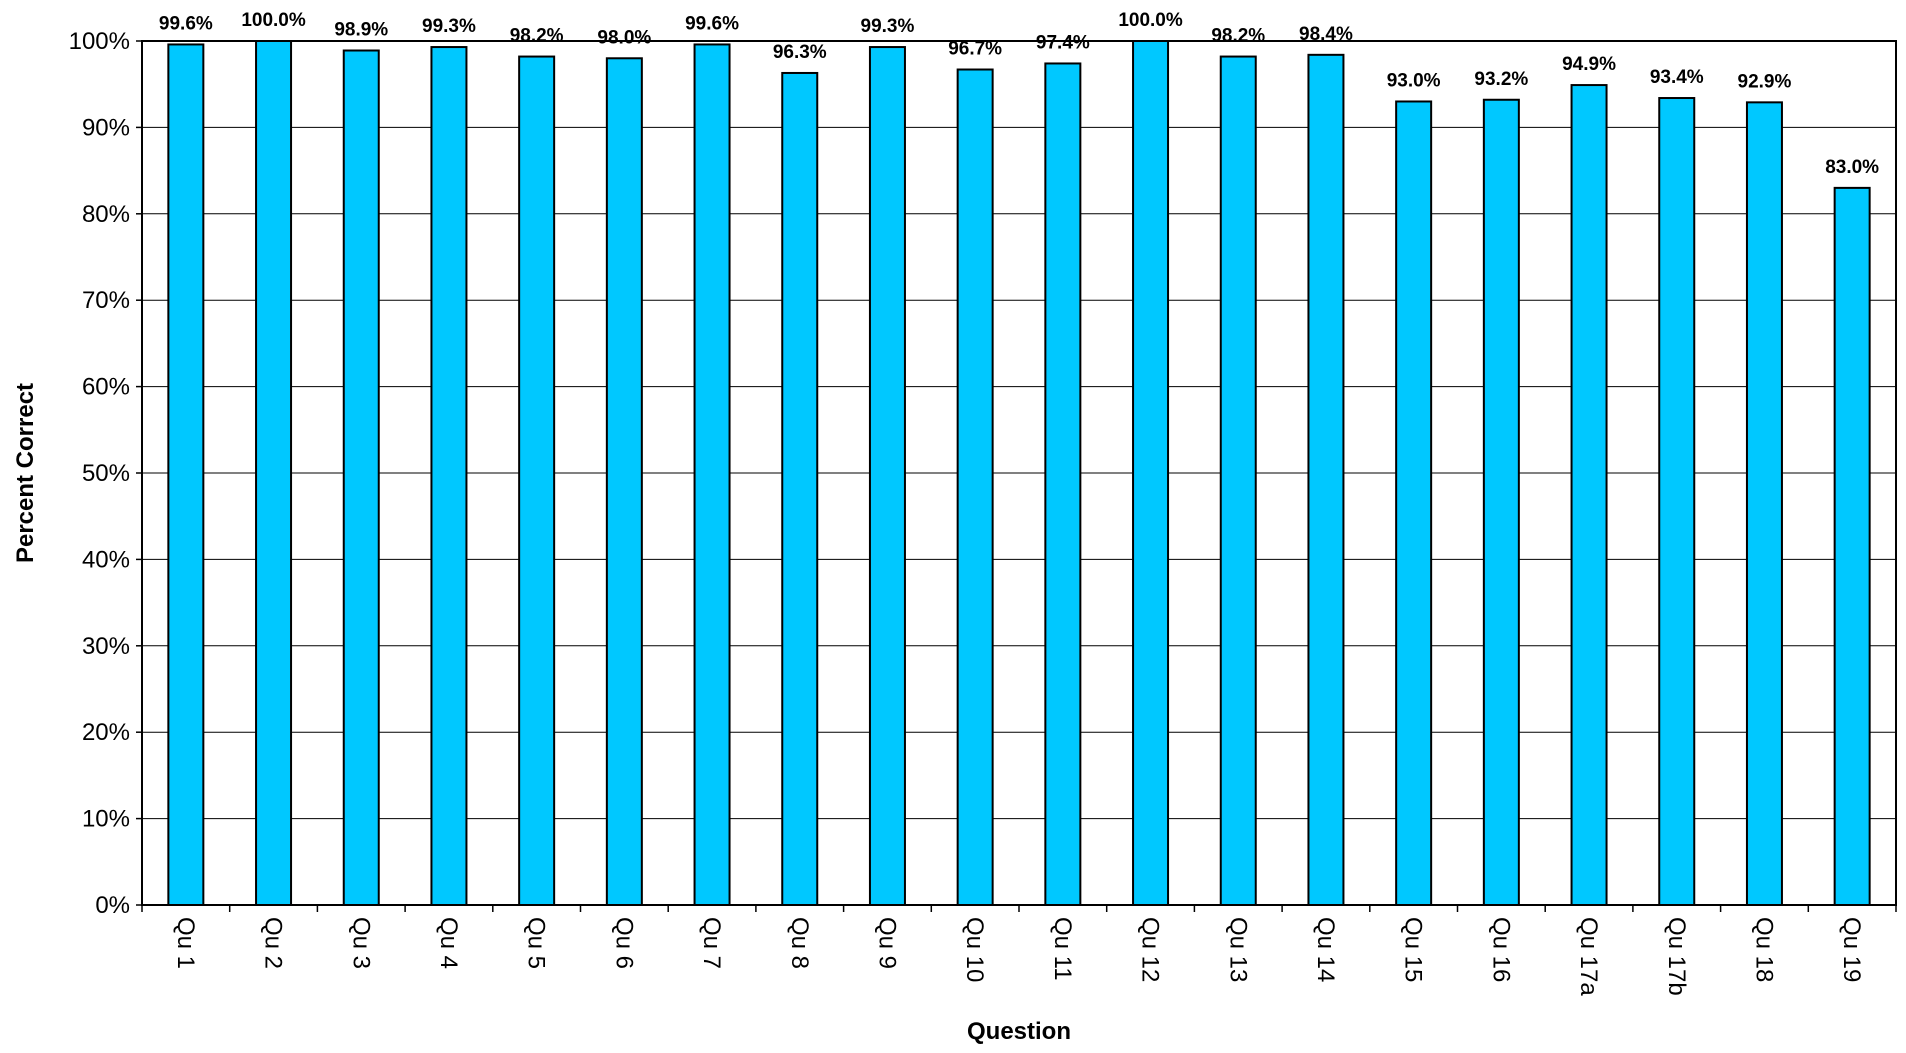  I want to click on y-tick-label: 10%, so click(106, 819).